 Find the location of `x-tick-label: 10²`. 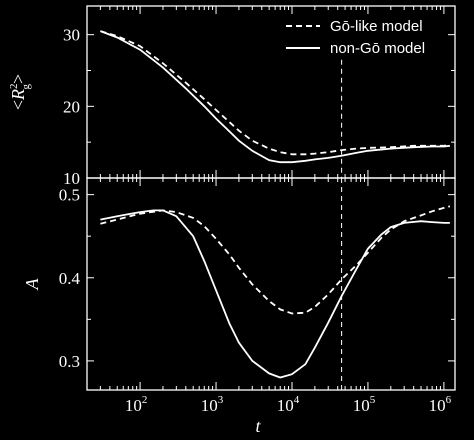

x-tick-label: 10² is located at coordinates (136, 404).